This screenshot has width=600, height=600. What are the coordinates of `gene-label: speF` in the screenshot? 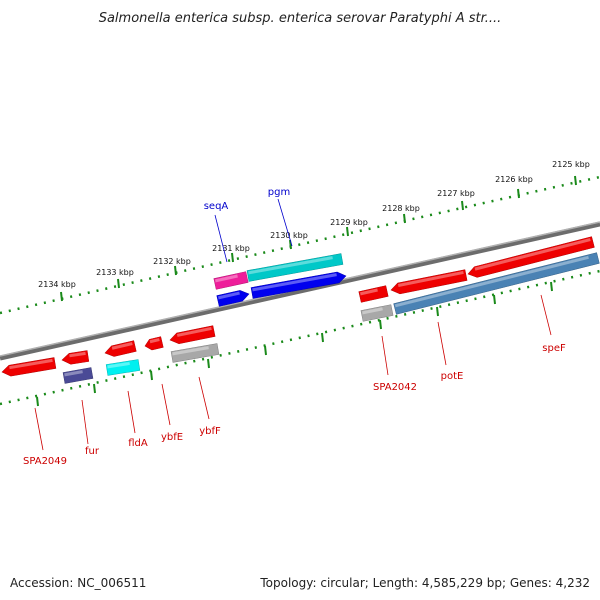 It's located at (554, 348).